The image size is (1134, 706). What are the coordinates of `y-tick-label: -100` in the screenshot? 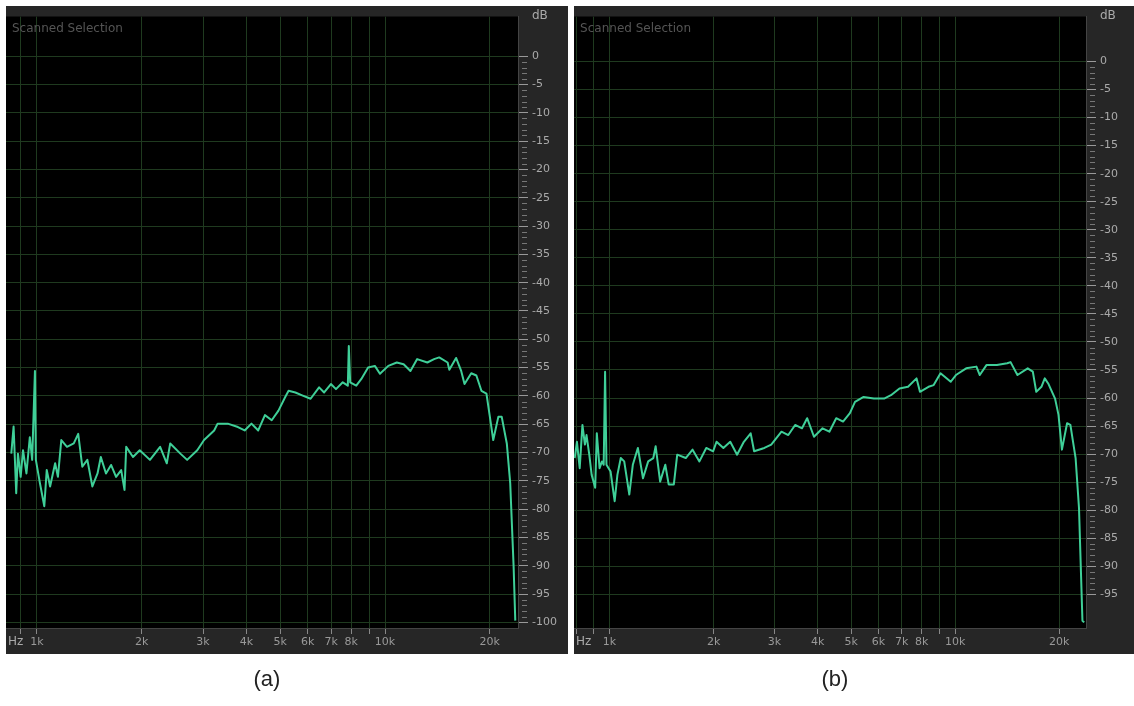 It's located at (544, 622).